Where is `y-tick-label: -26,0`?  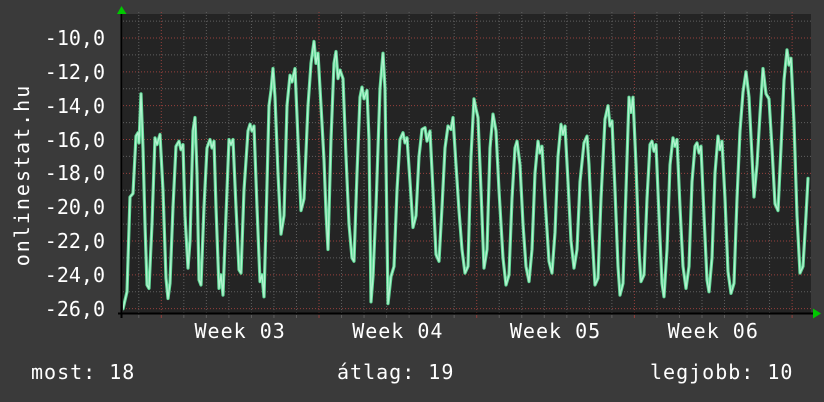 y-tick-label: -26,0 is located at coordinates (74, 308).